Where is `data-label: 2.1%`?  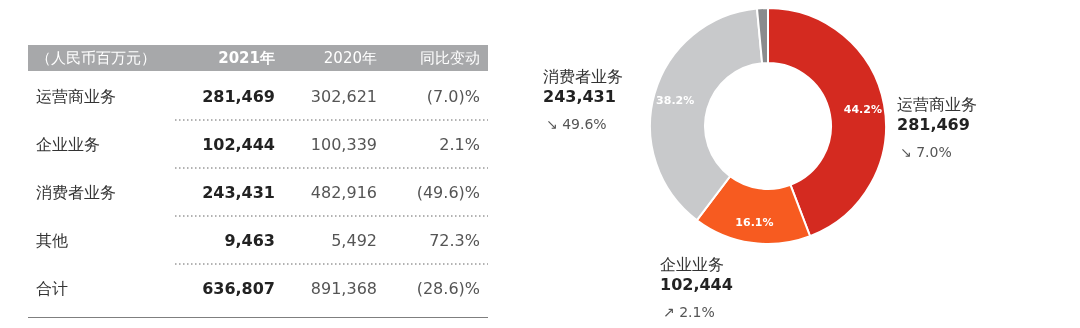
data-label: 2.1% is located at coordinates (459, 144).